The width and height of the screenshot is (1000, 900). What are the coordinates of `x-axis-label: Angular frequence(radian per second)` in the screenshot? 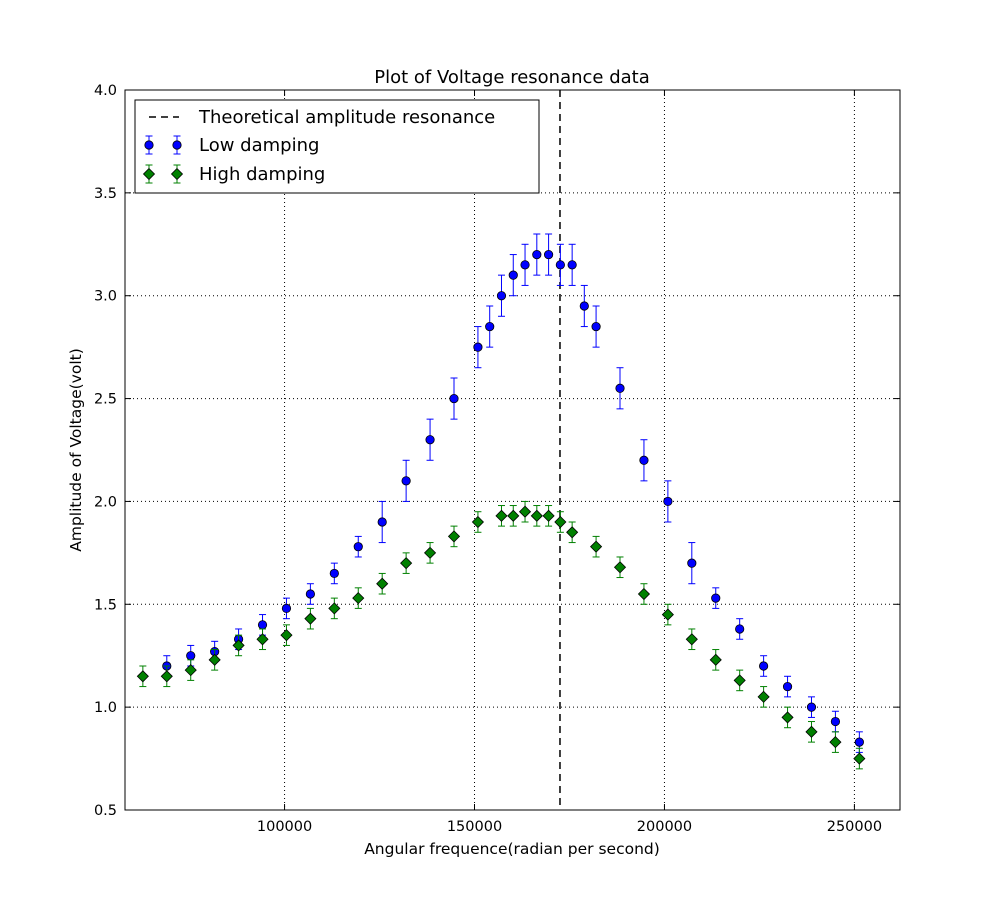 It's located at (512, 849).